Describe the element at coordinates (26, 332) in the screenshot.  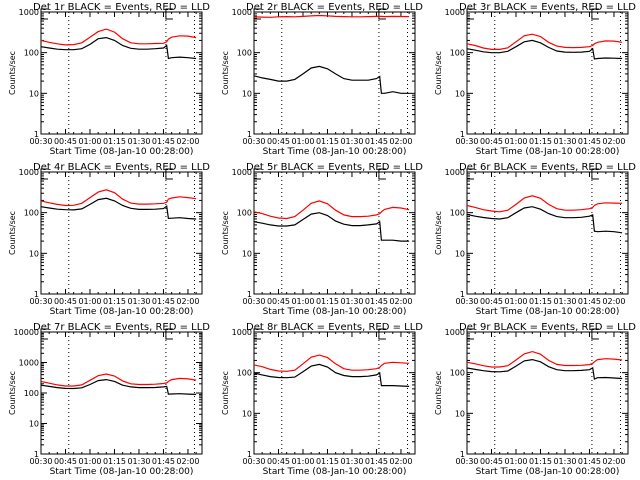
I see `y-tick-label: 10000` at that location.